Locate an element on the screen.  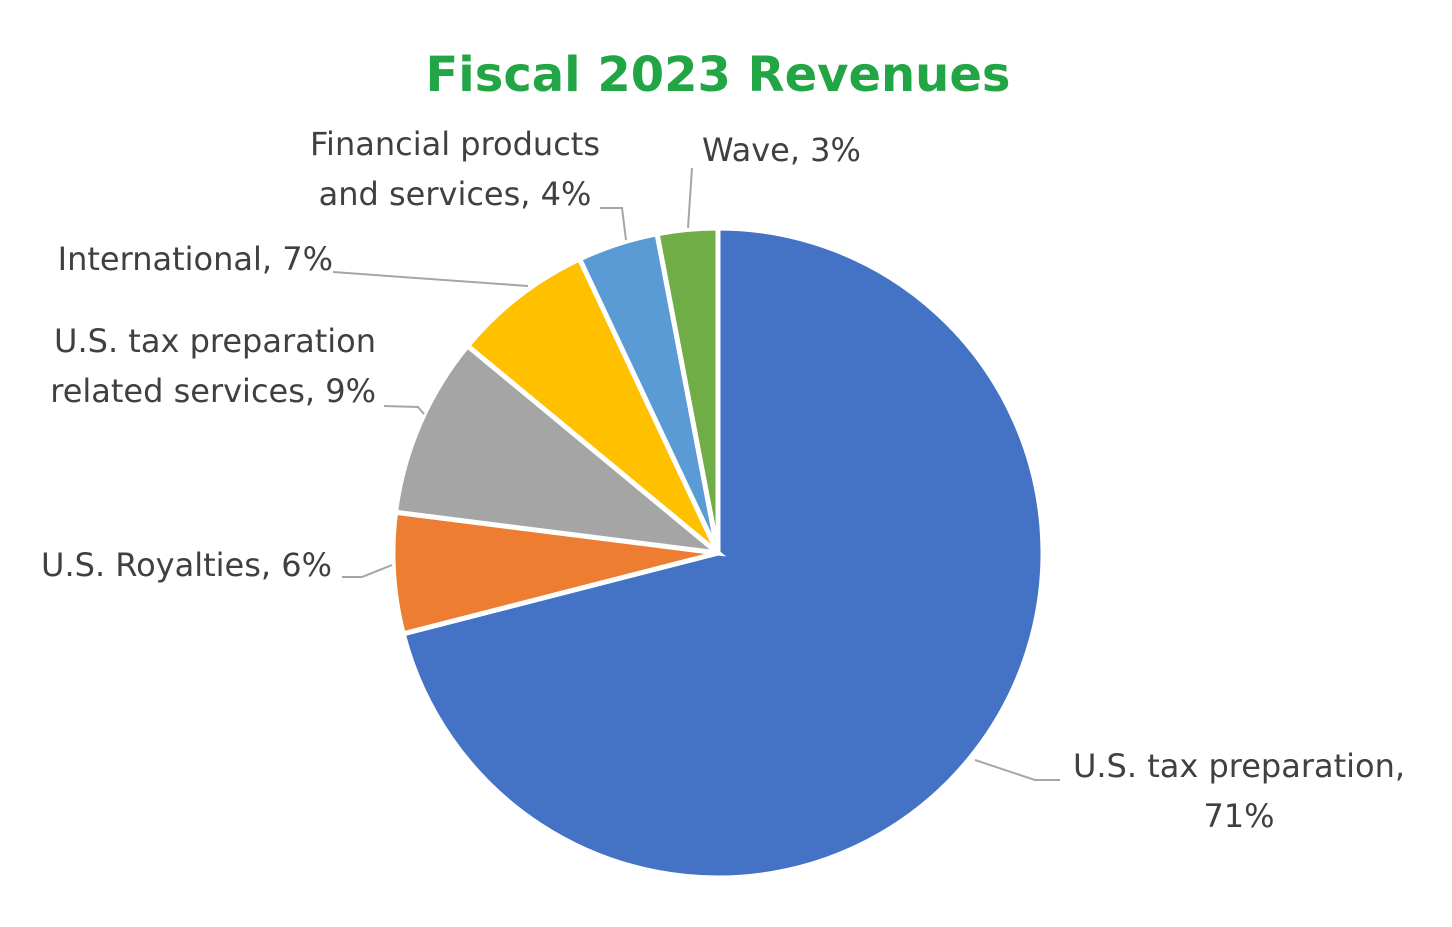
data-label: International, 7% is located at coordinates (195, 259).